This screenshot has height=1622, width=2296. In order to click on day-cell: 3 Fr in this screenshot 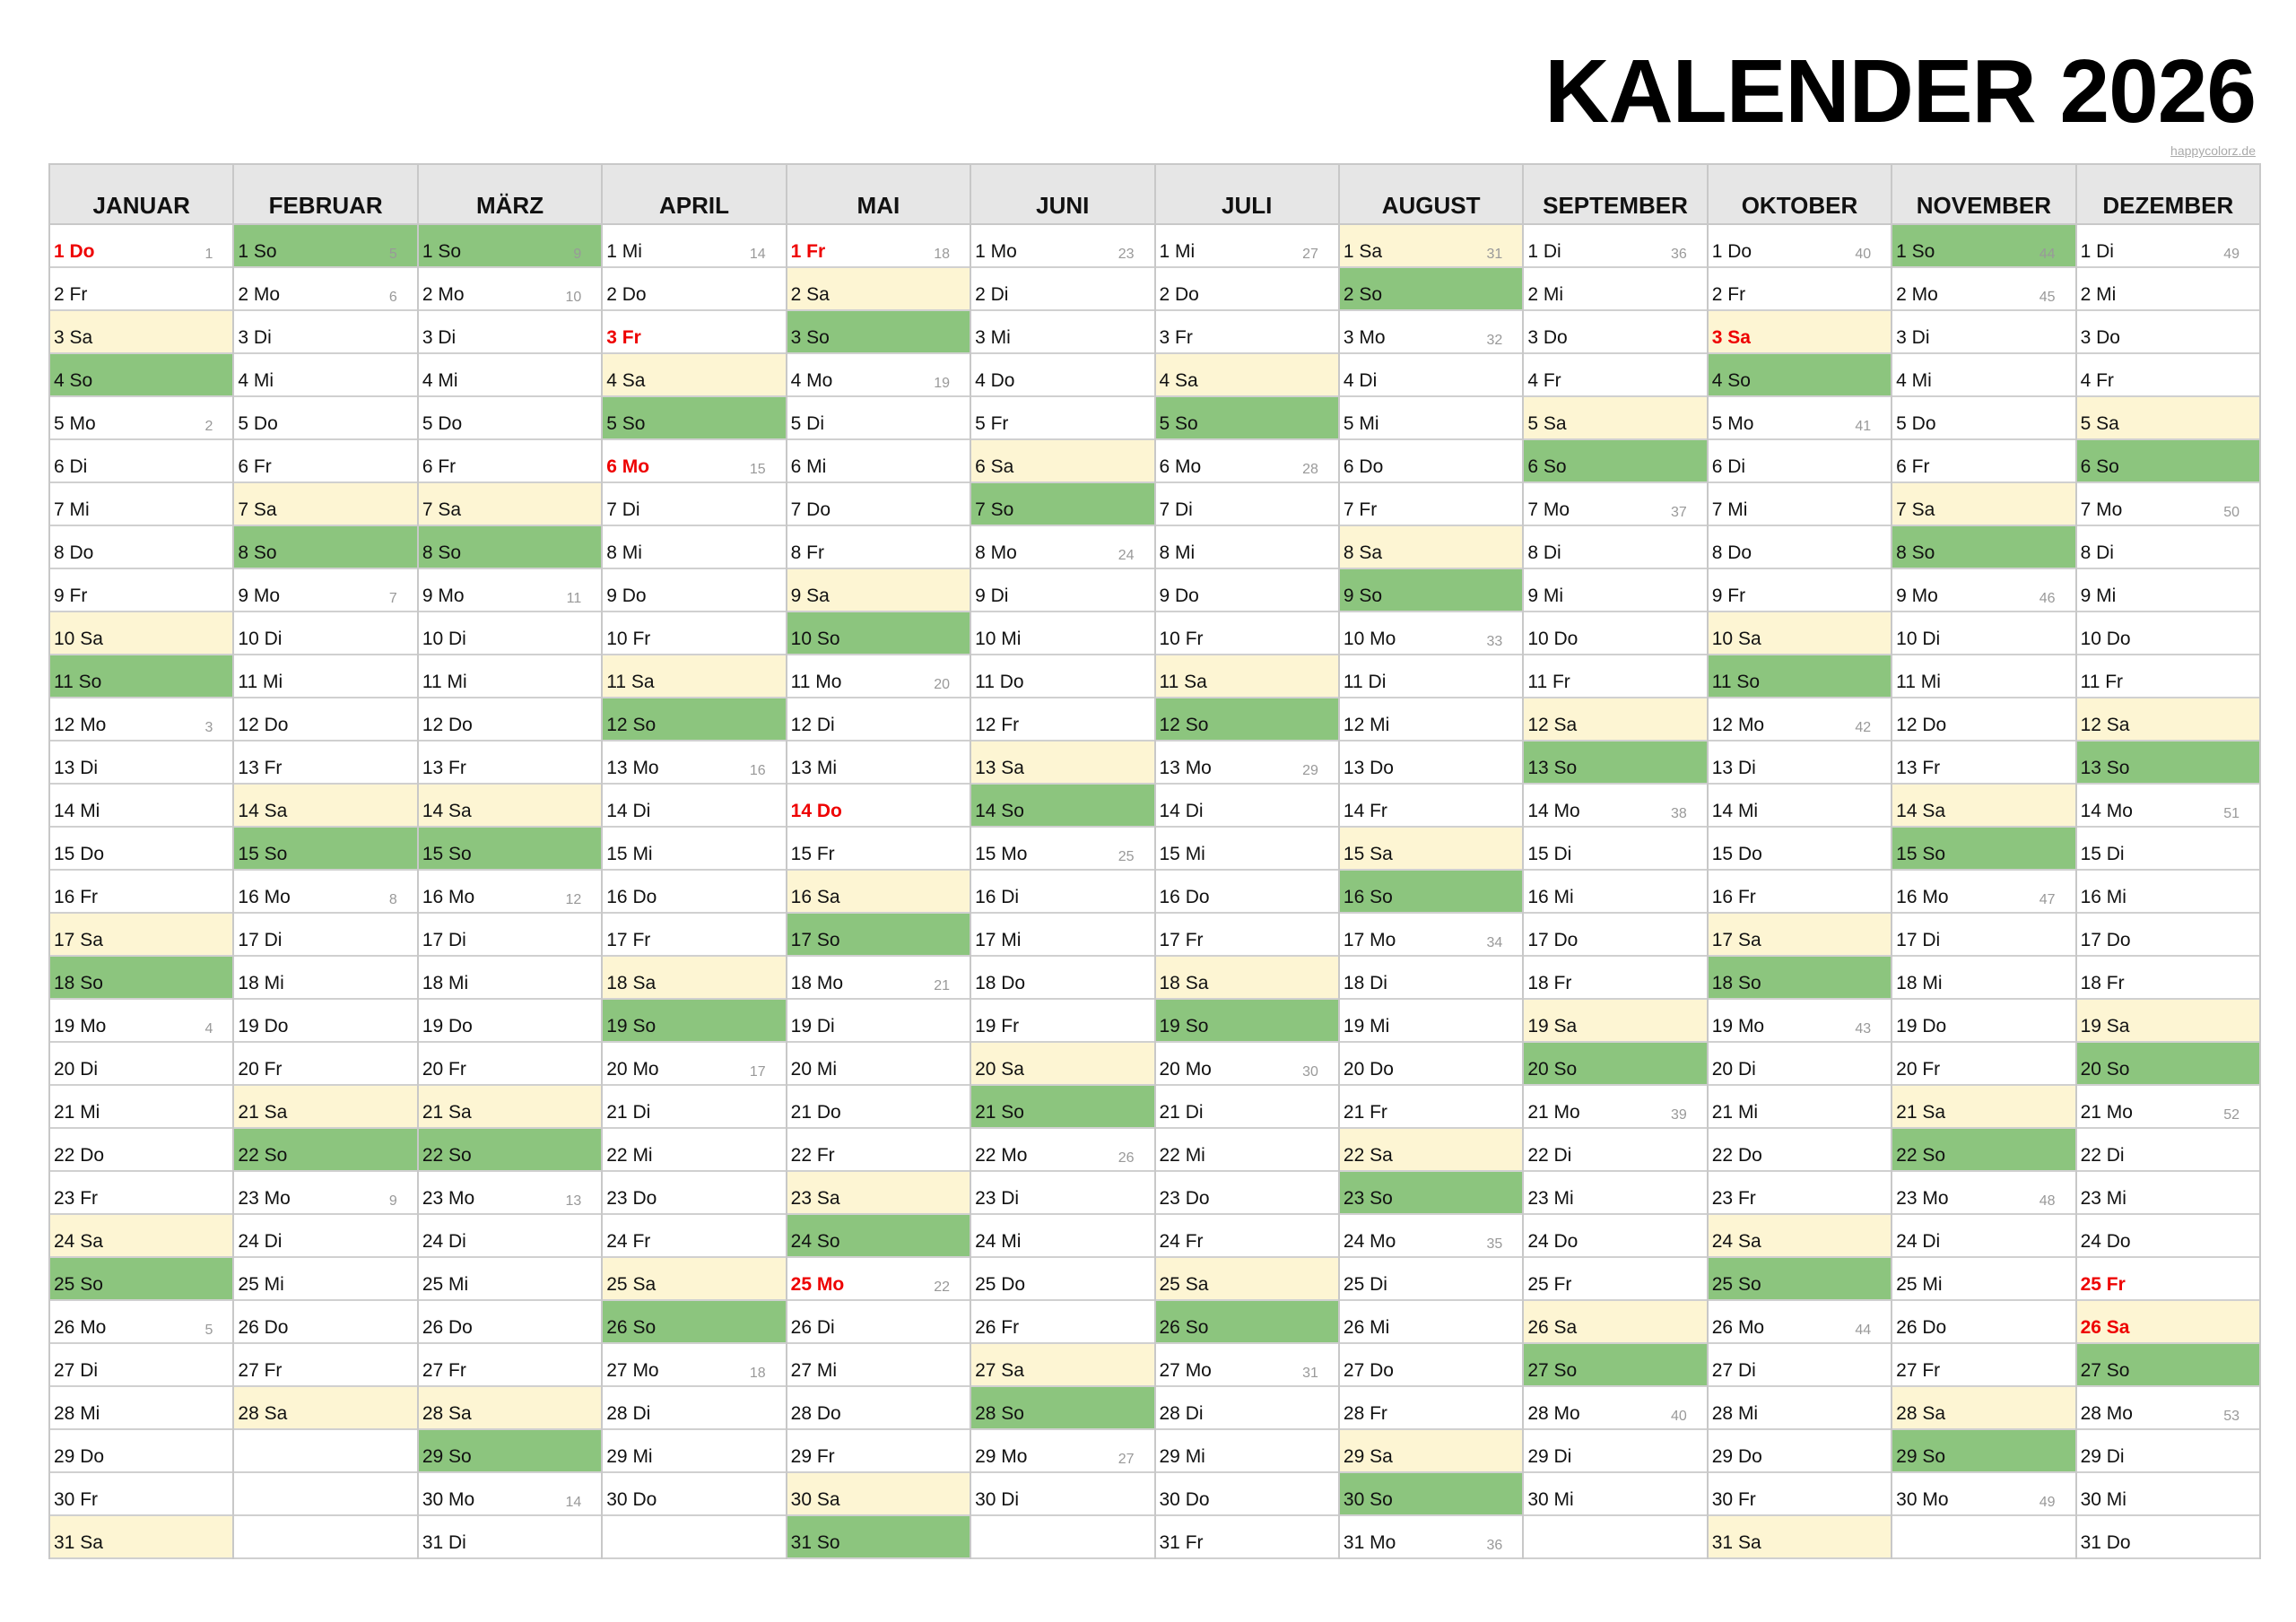, I will do `click(1246, 332)`.